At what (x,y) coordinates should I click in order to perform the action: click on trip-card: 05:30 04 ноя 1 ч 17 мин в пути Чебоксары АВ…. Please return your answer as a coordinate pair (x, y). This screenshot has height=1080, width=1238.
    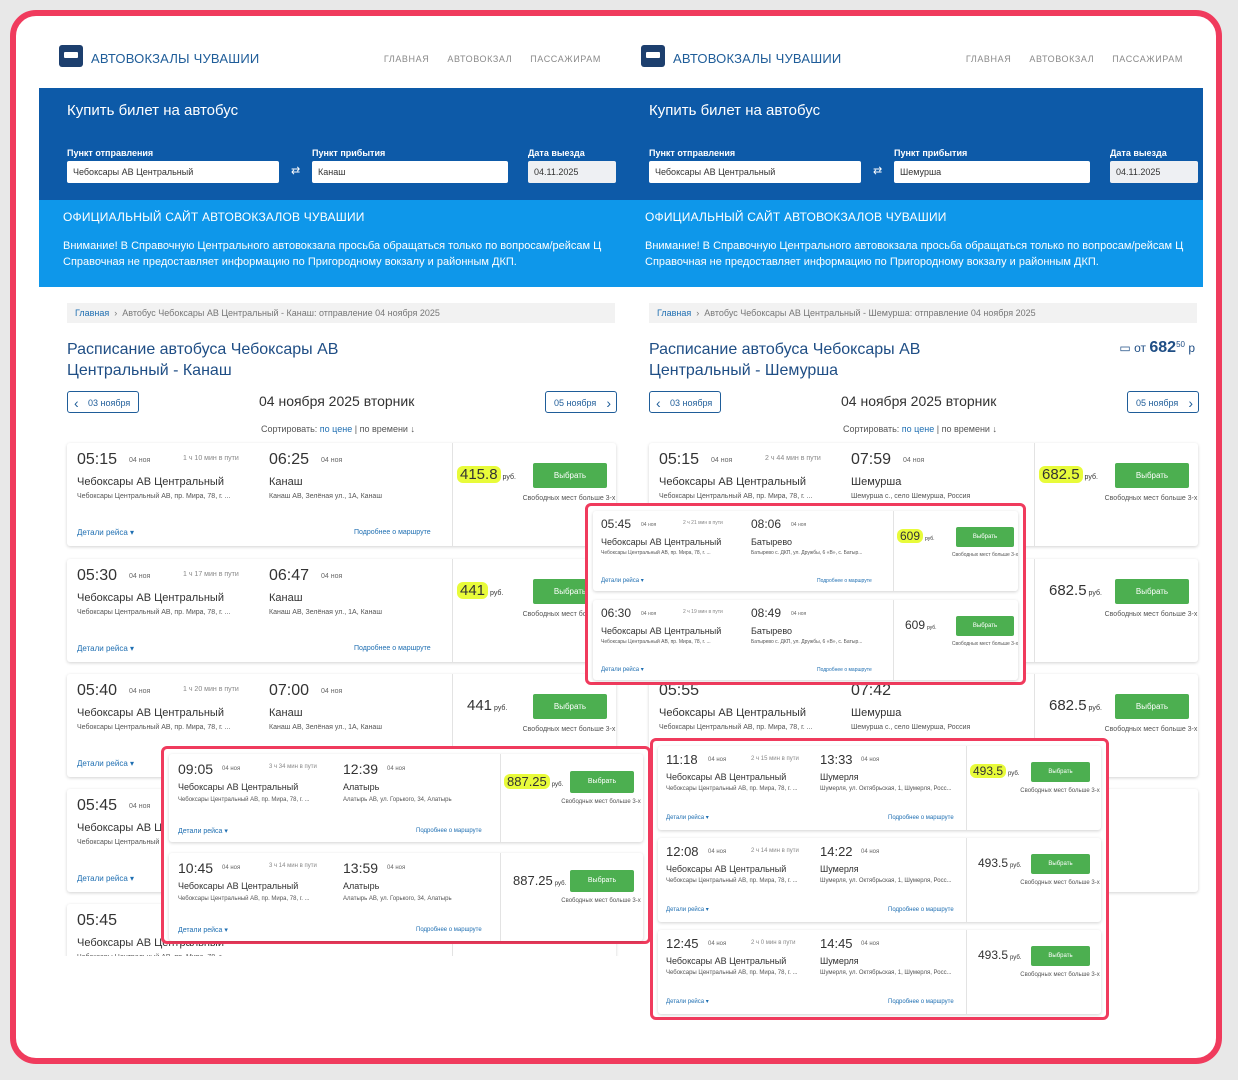
    Looking at the image, I should click on (341, 610).